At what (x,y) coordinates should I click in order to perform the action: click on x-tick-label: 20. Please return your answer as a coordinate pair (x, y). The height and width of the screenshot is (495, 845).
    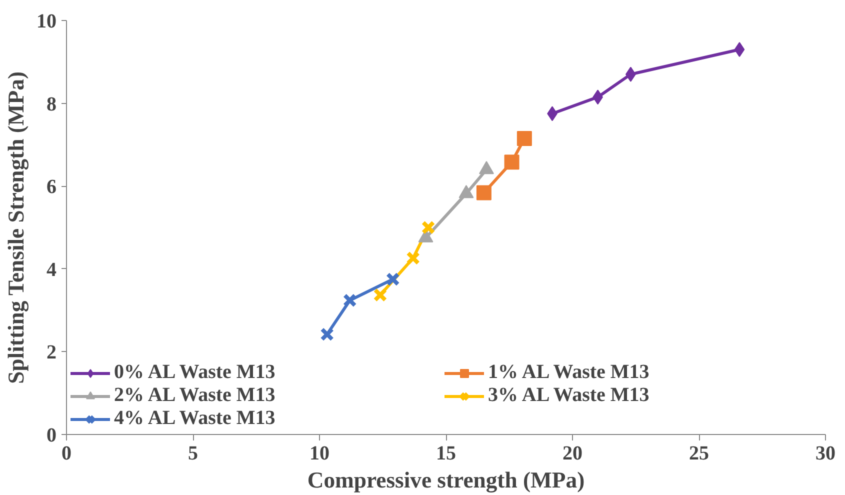
    Looking at the image, I should click on (572, 453).